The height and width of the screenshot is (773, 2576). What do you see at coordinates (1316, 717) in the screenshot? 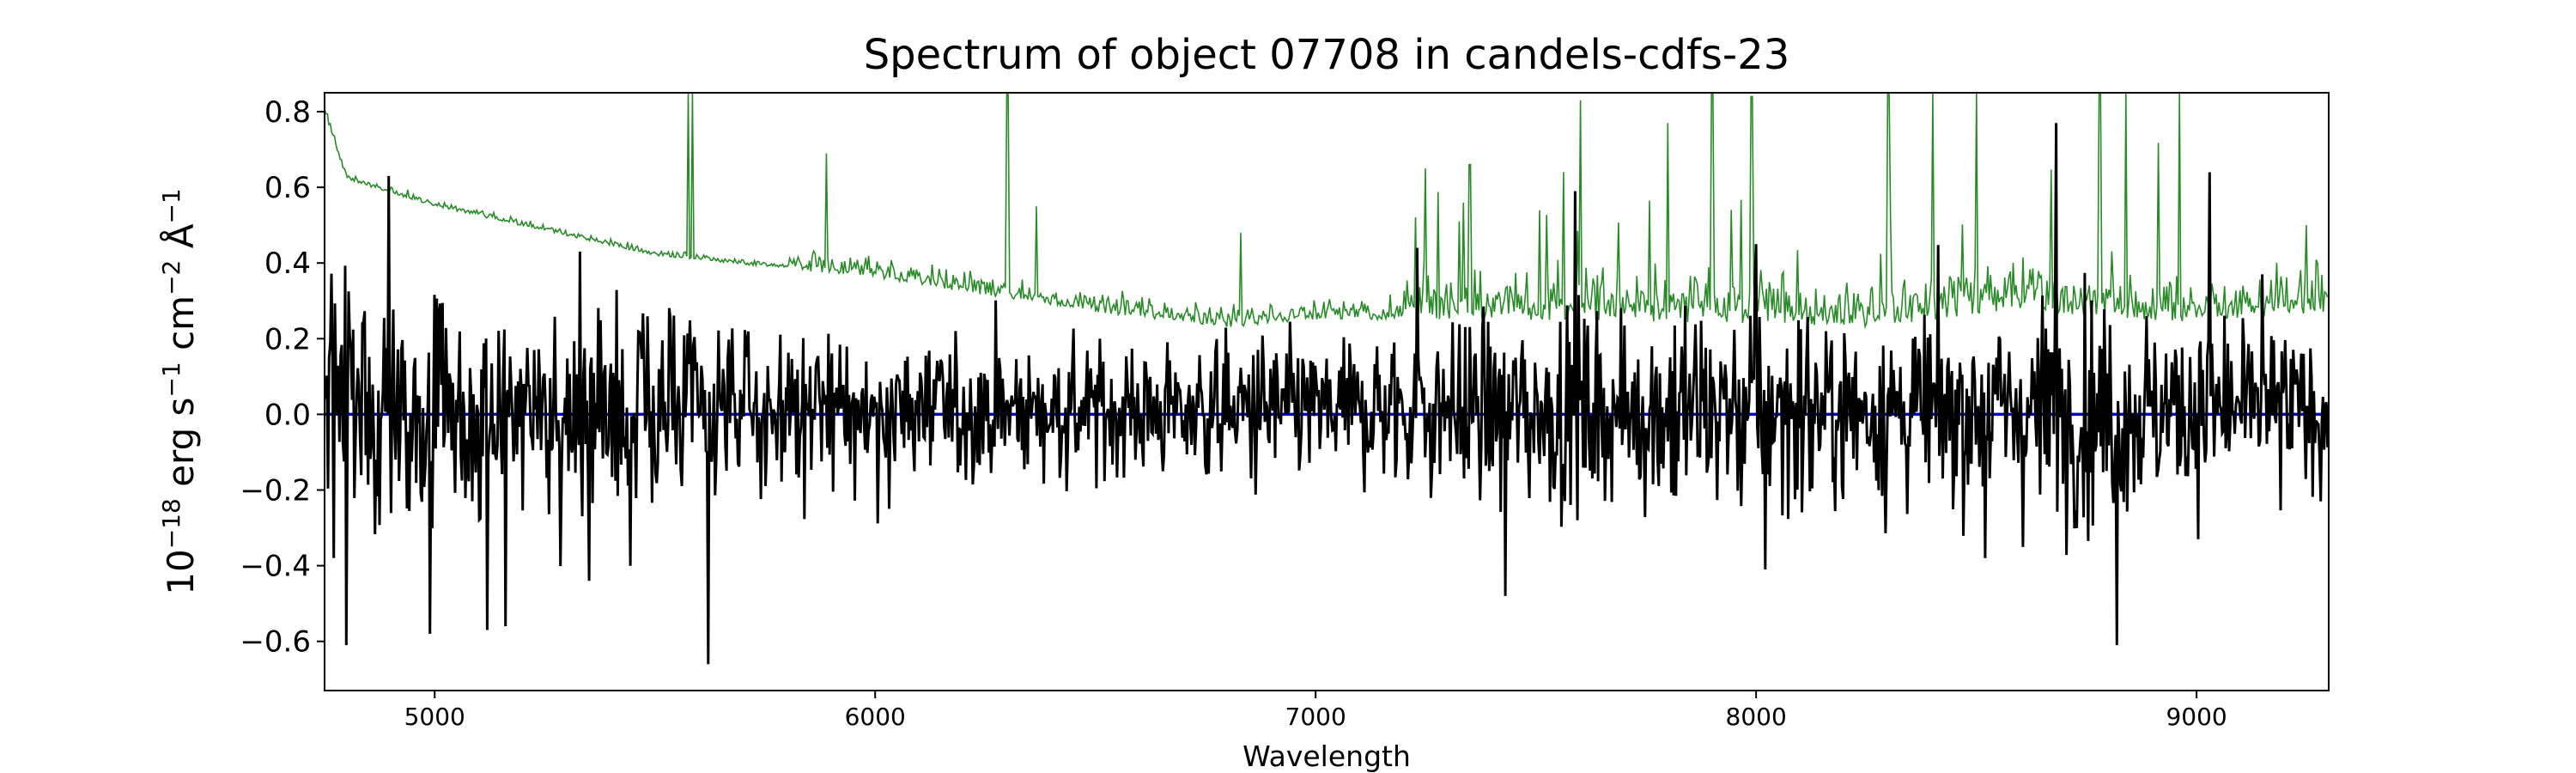
I see `x-tick-label: 7000` at bounding box center [1316, 717].